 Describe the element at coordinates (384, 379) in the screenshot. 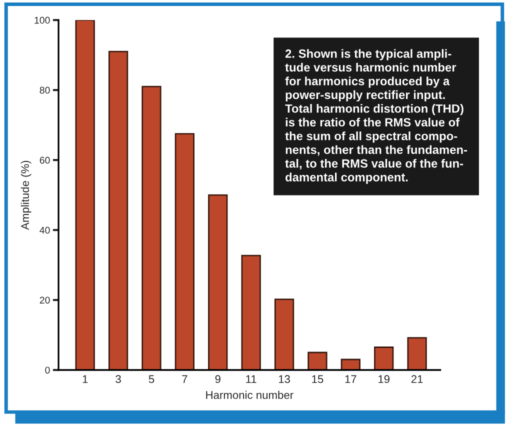

I see `x-tick-label: 19` at that location.